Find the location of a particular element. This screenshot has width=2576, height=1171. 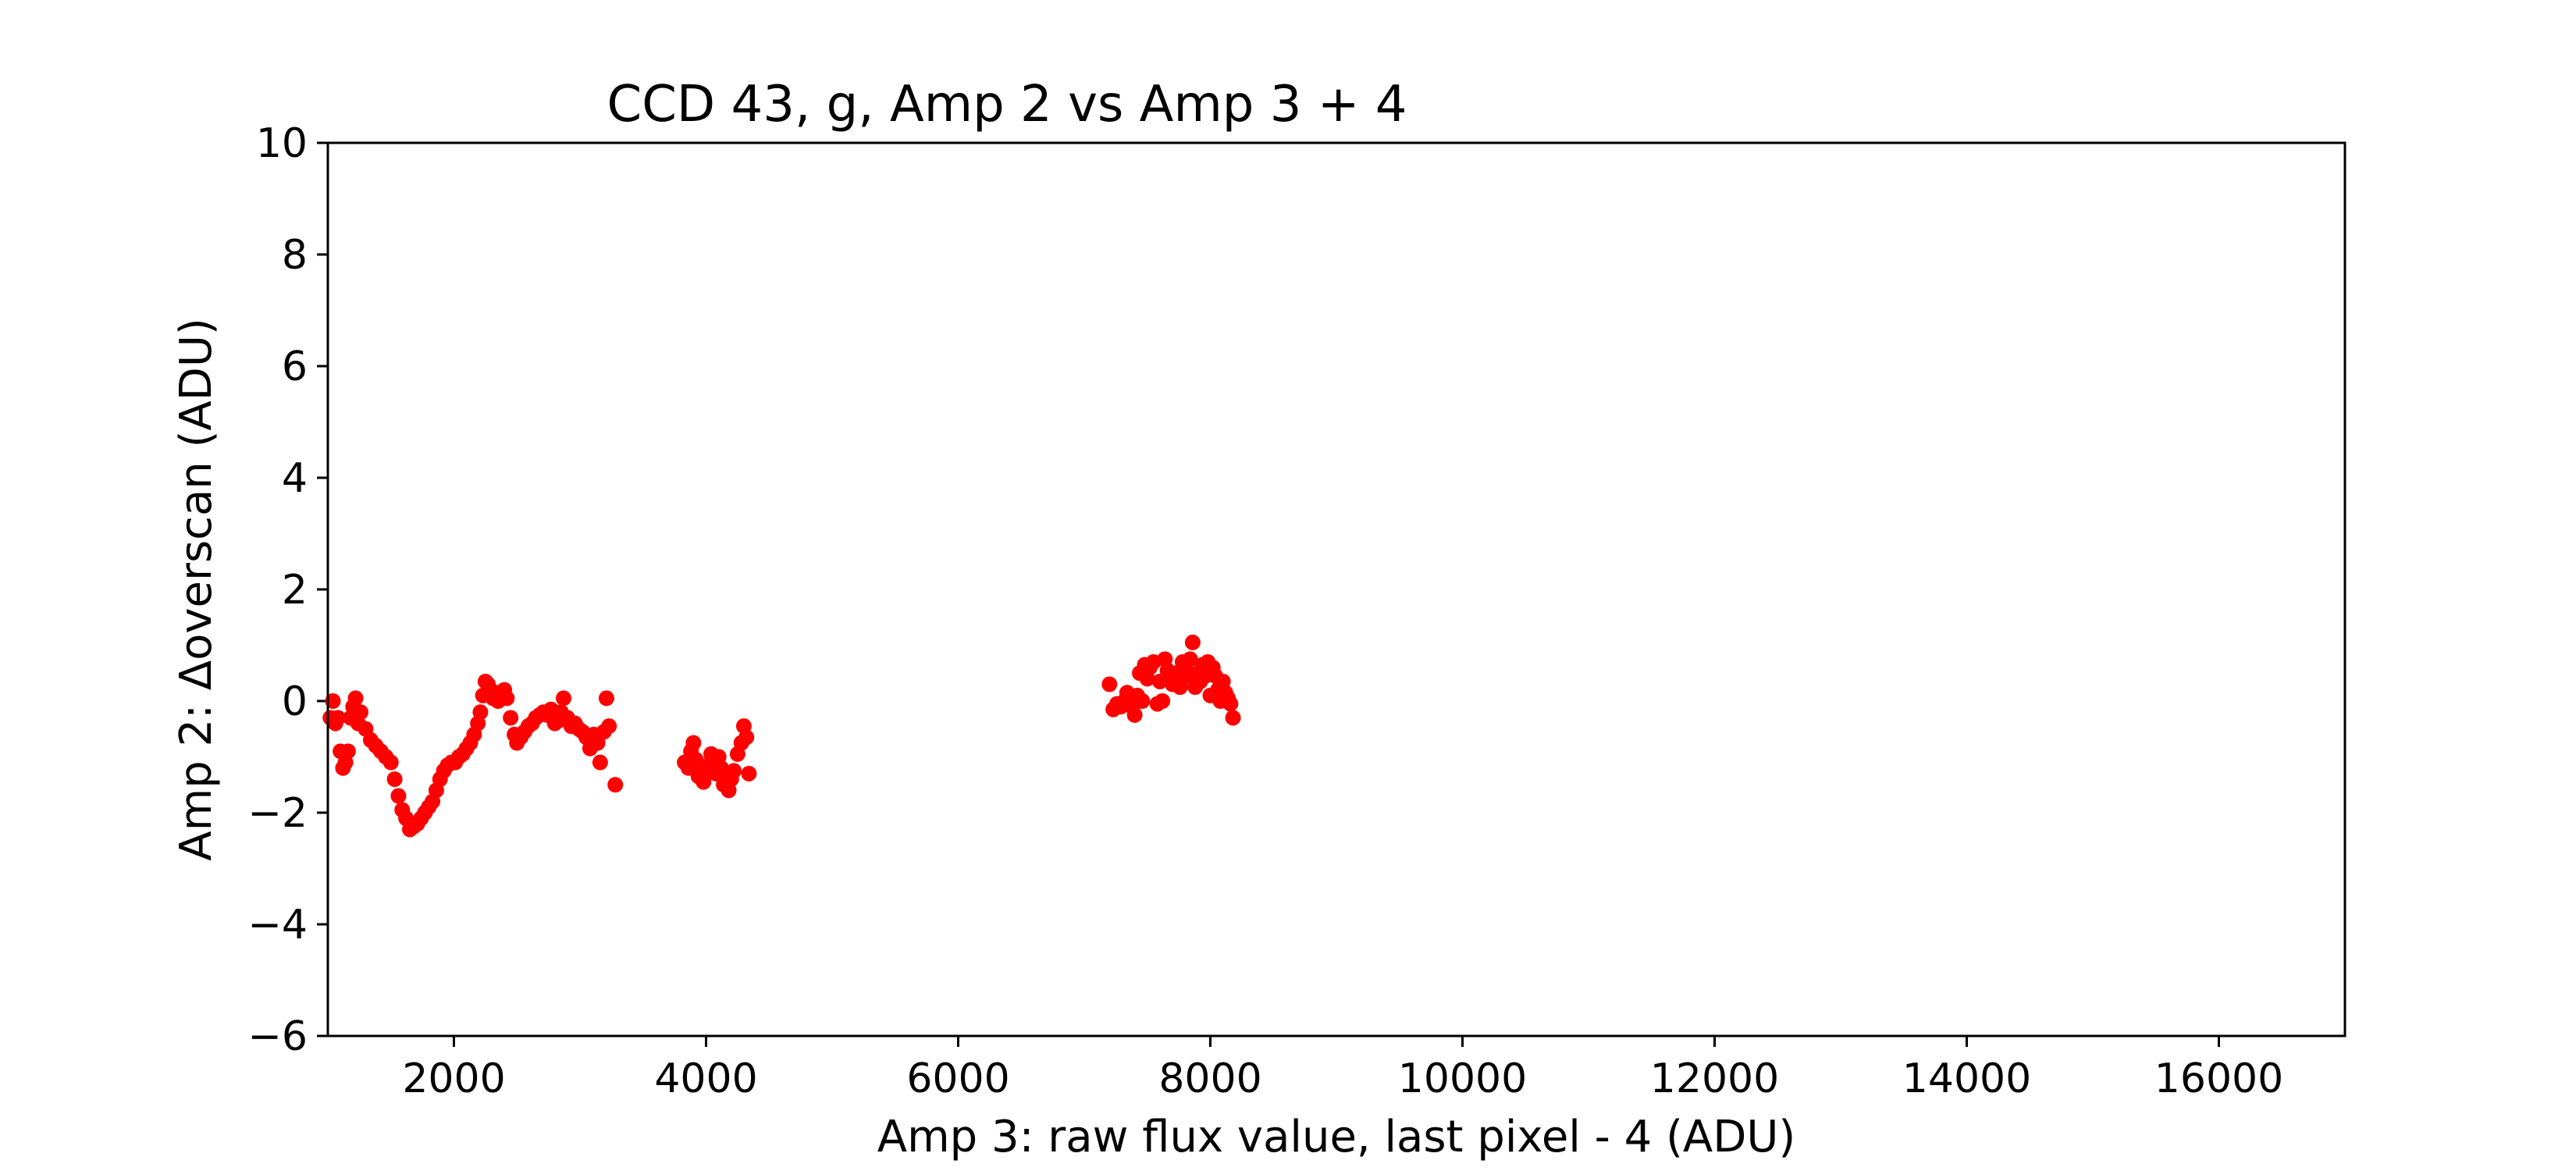

x-tick-label: 8000 is located at coordinates (1209, 1078).